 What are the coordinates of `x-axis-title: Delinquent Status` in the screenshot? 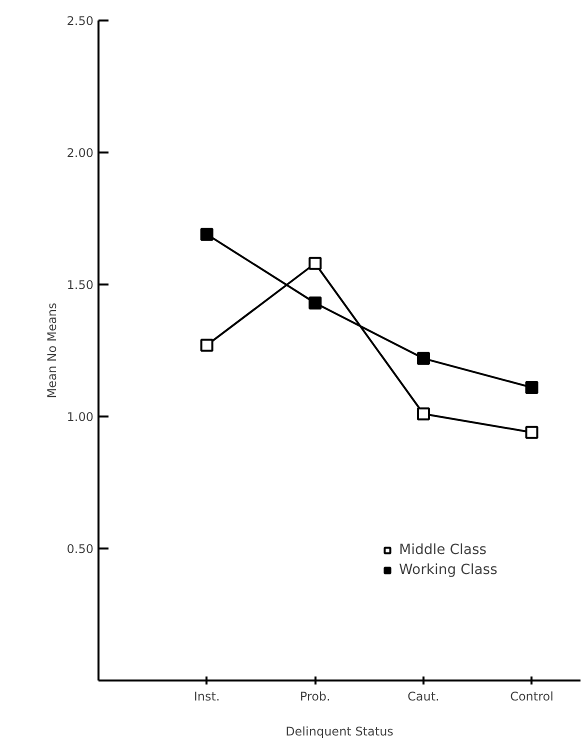 It's located at (340, 731).